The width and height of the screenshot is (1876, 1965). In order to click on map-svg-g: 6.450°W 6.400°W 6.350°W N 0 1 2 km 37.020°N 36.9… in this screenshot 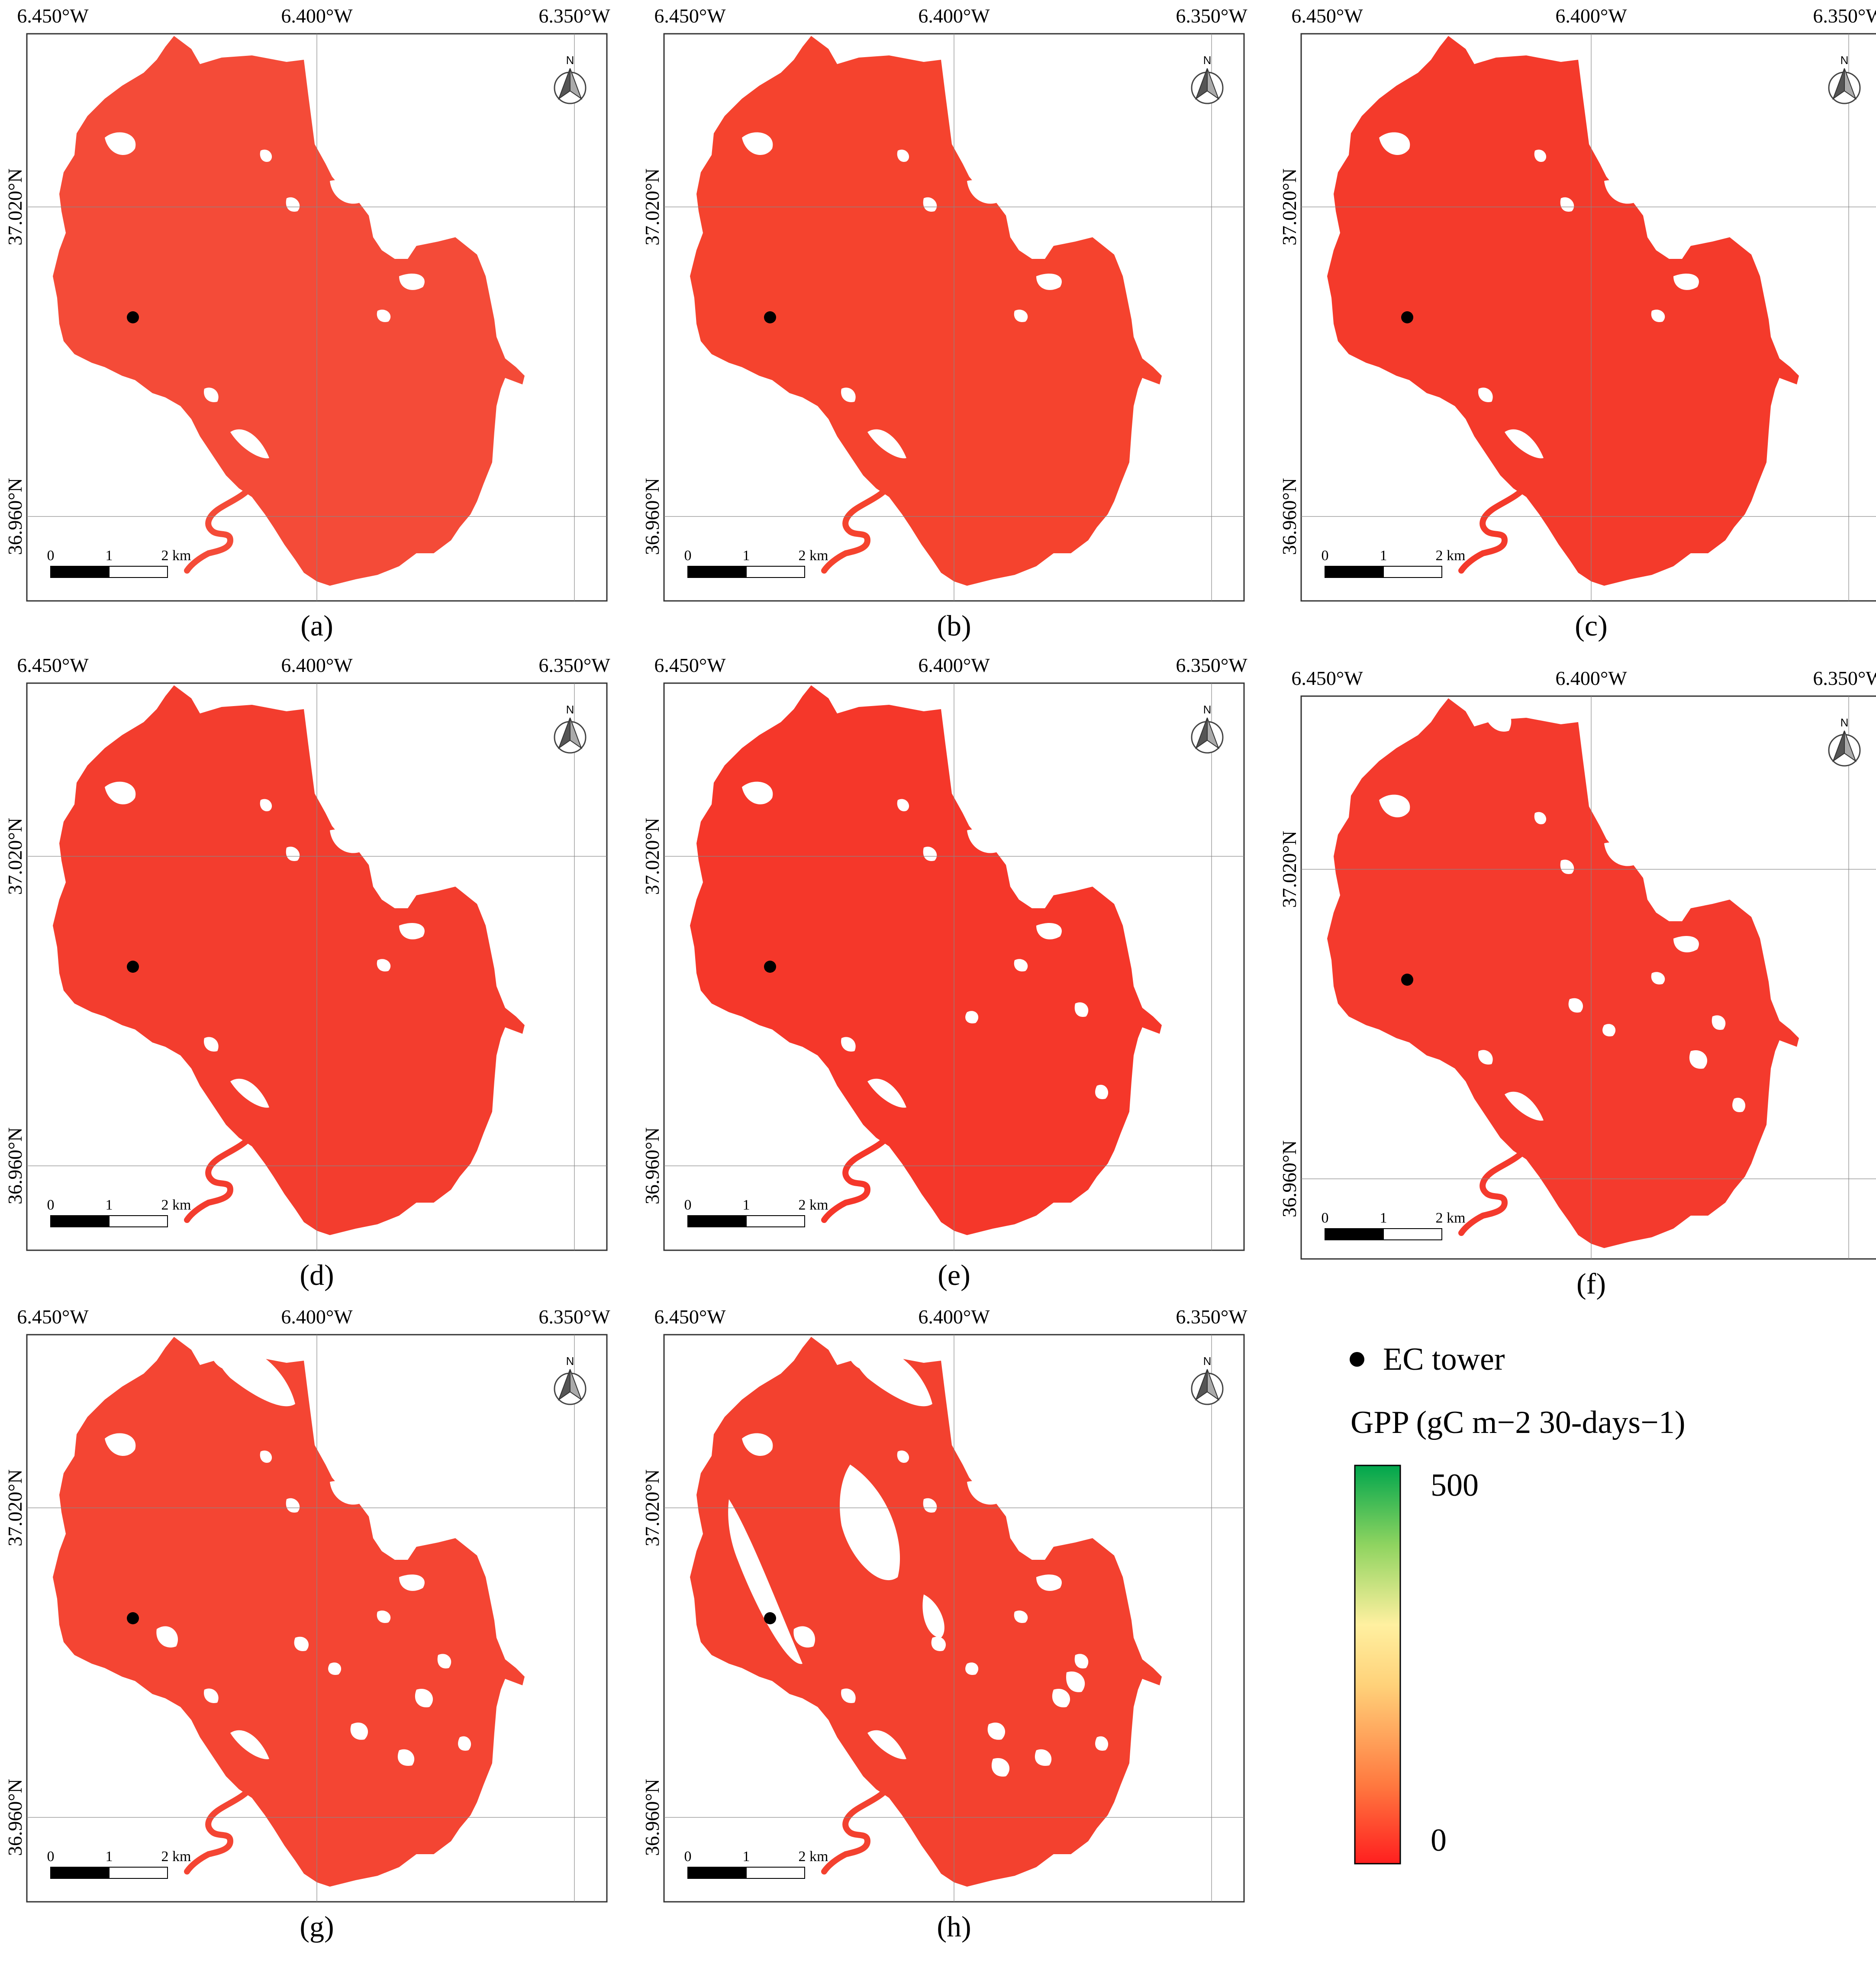, I will do `click(307, 1624)`.